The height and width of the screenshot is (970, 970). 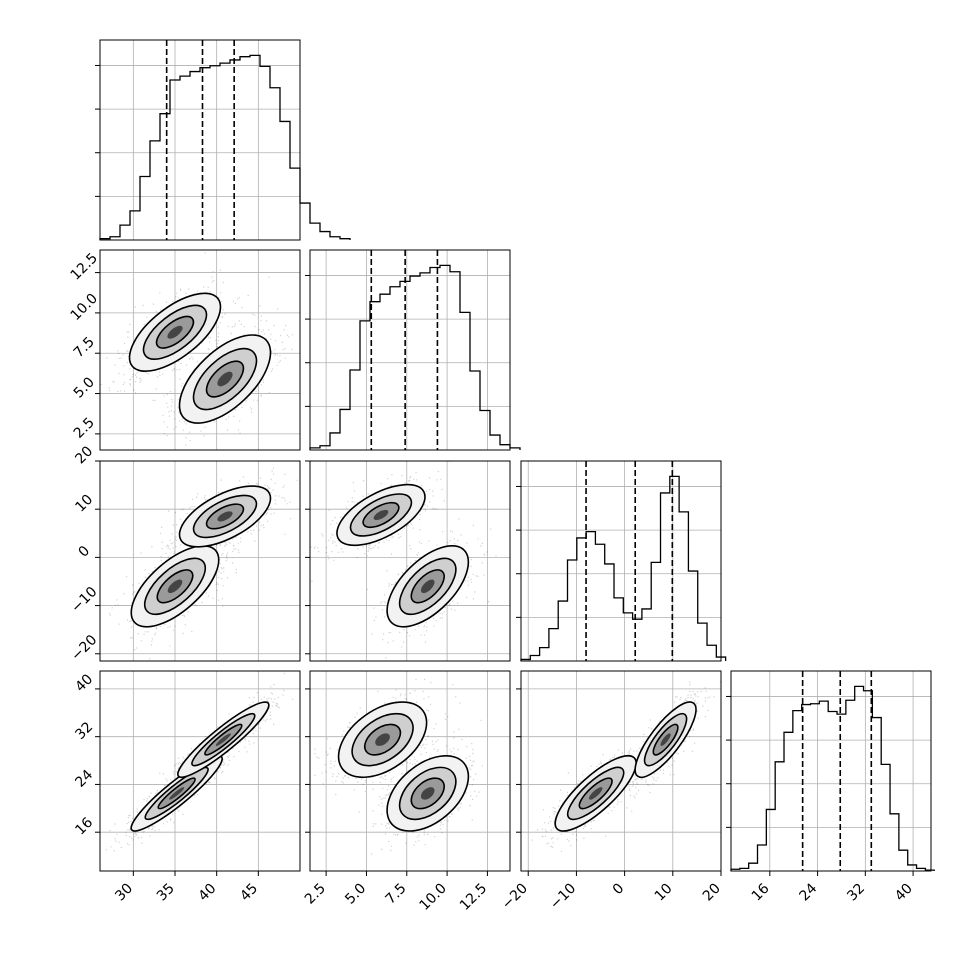 What do you see at coordinates (84, 731) in the screenshot?
I see `y-tick-label-3-2: 32` at bounding box center [84, 731].